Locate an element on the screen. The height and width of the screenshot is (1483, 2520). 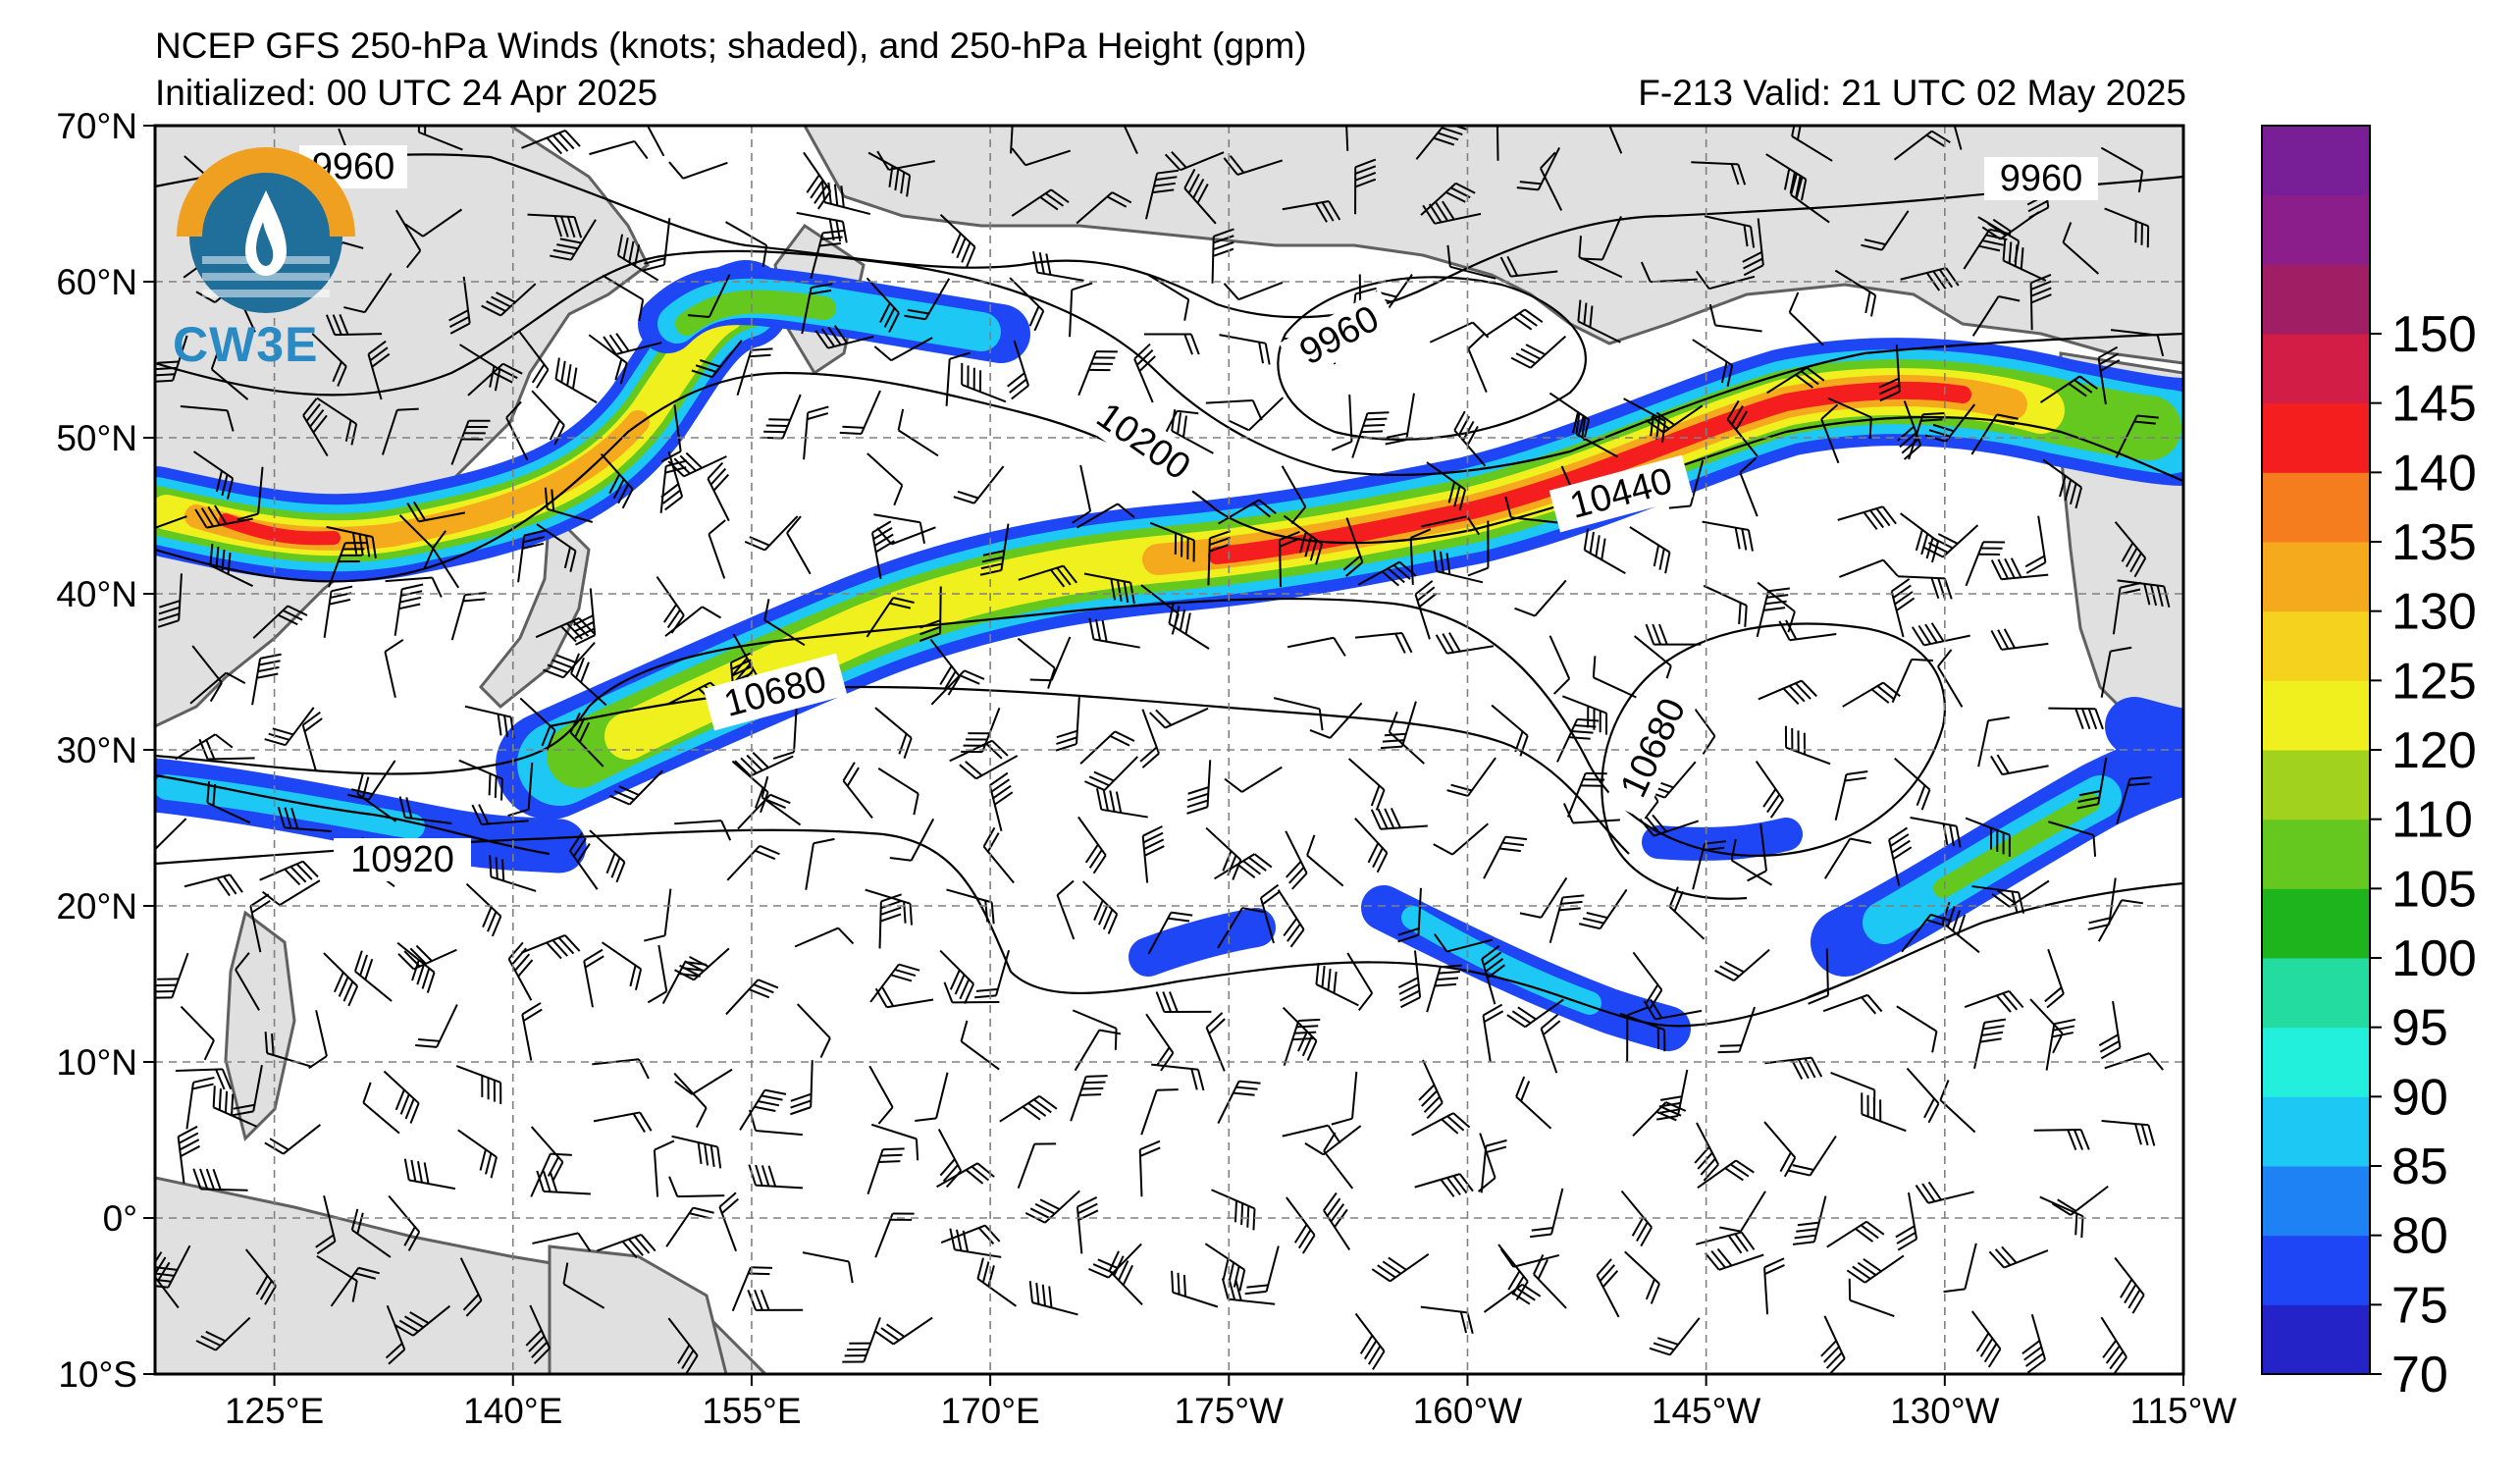
contour-10680-long is located at coordinates (1050, 749).